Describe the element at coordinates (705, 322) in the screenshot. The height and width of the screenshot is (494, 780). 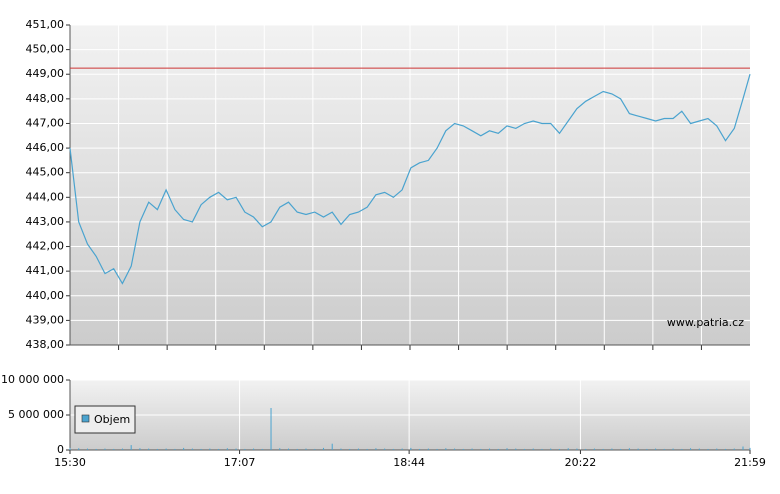
I see `watermark: www.patria.cz` at that location.